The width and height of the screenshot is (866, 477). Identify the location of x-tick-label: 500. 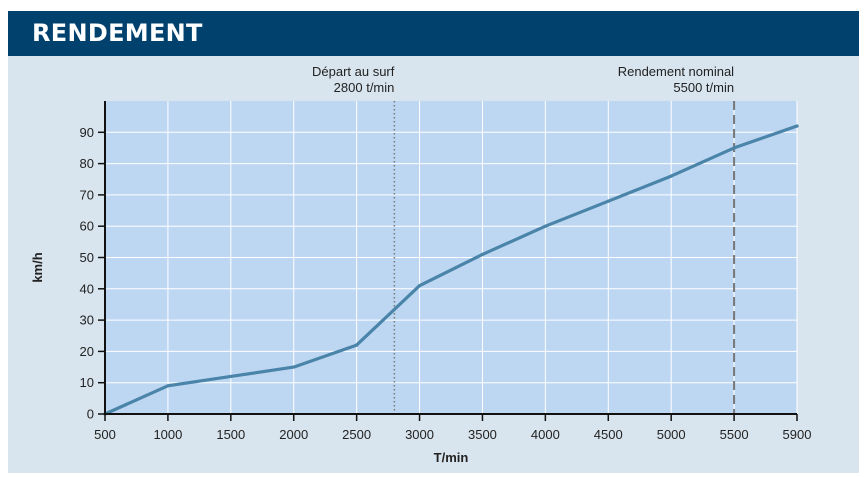
(105, 434).